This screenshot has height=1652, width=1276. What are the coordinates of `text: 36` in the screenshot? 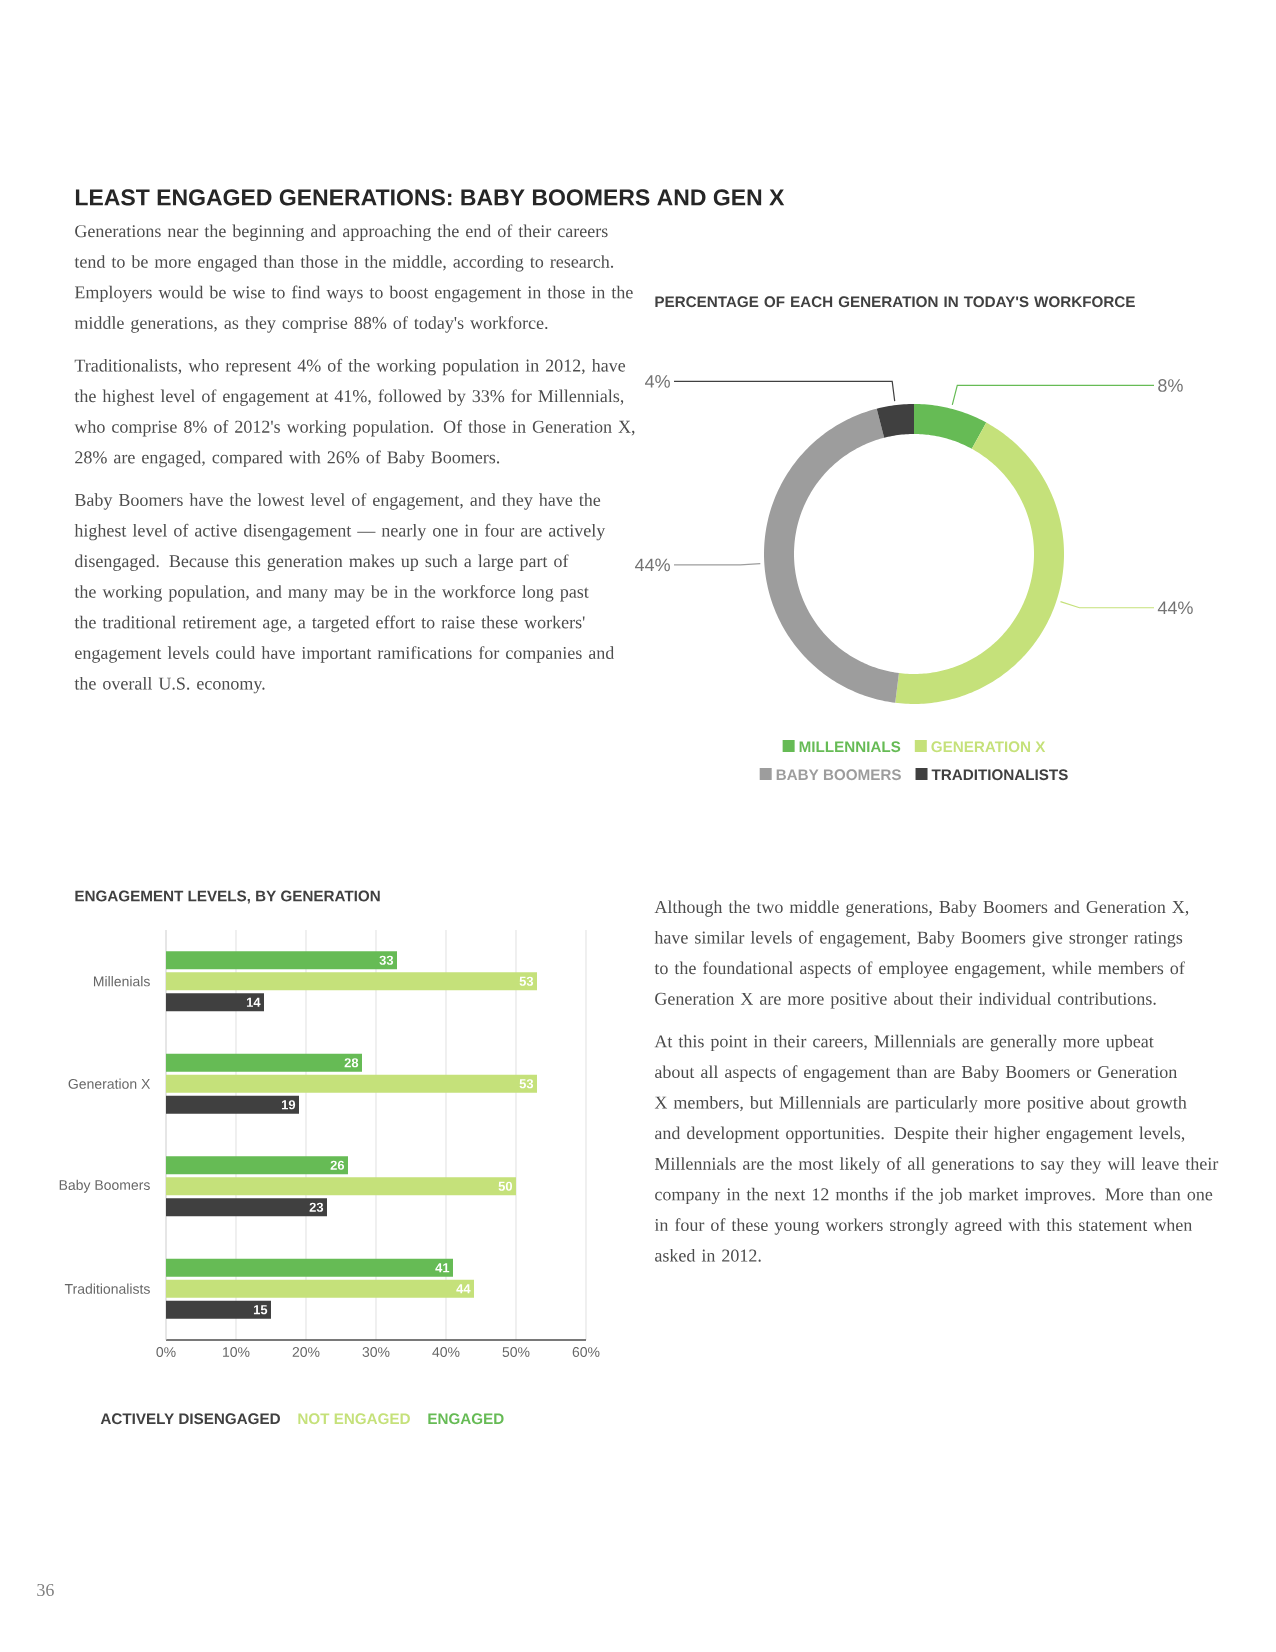 It's located at (45, 1590).